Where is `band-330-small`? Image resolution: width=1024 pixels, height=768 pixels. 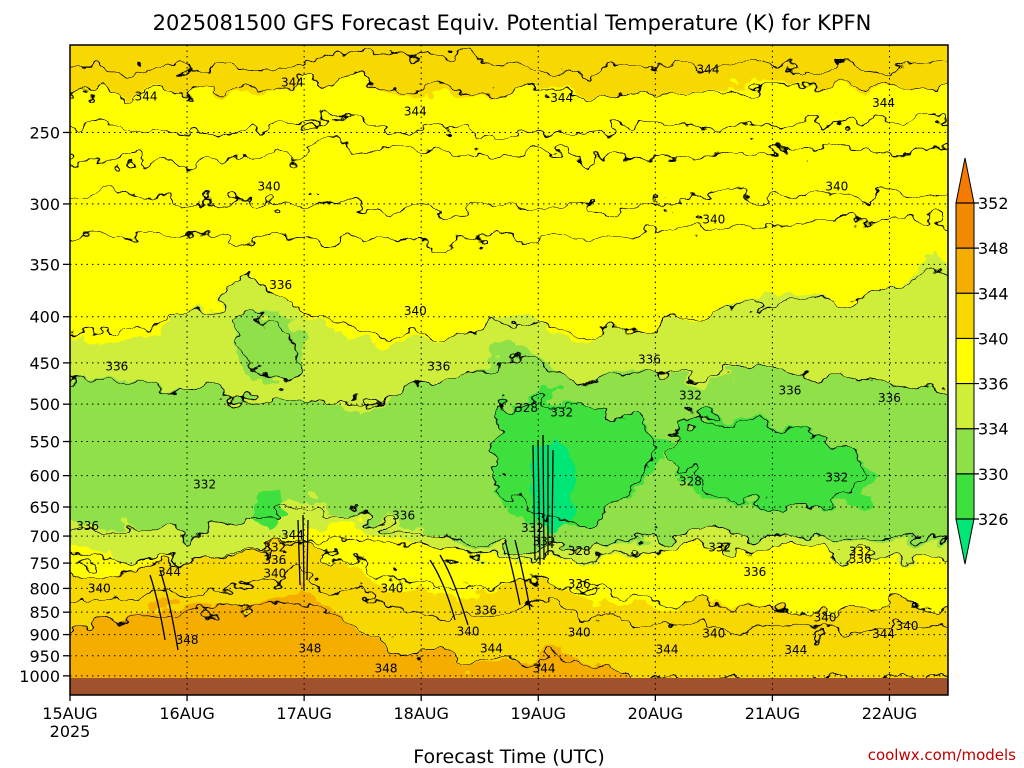 band-330-small is located at coordinates (270, 509).